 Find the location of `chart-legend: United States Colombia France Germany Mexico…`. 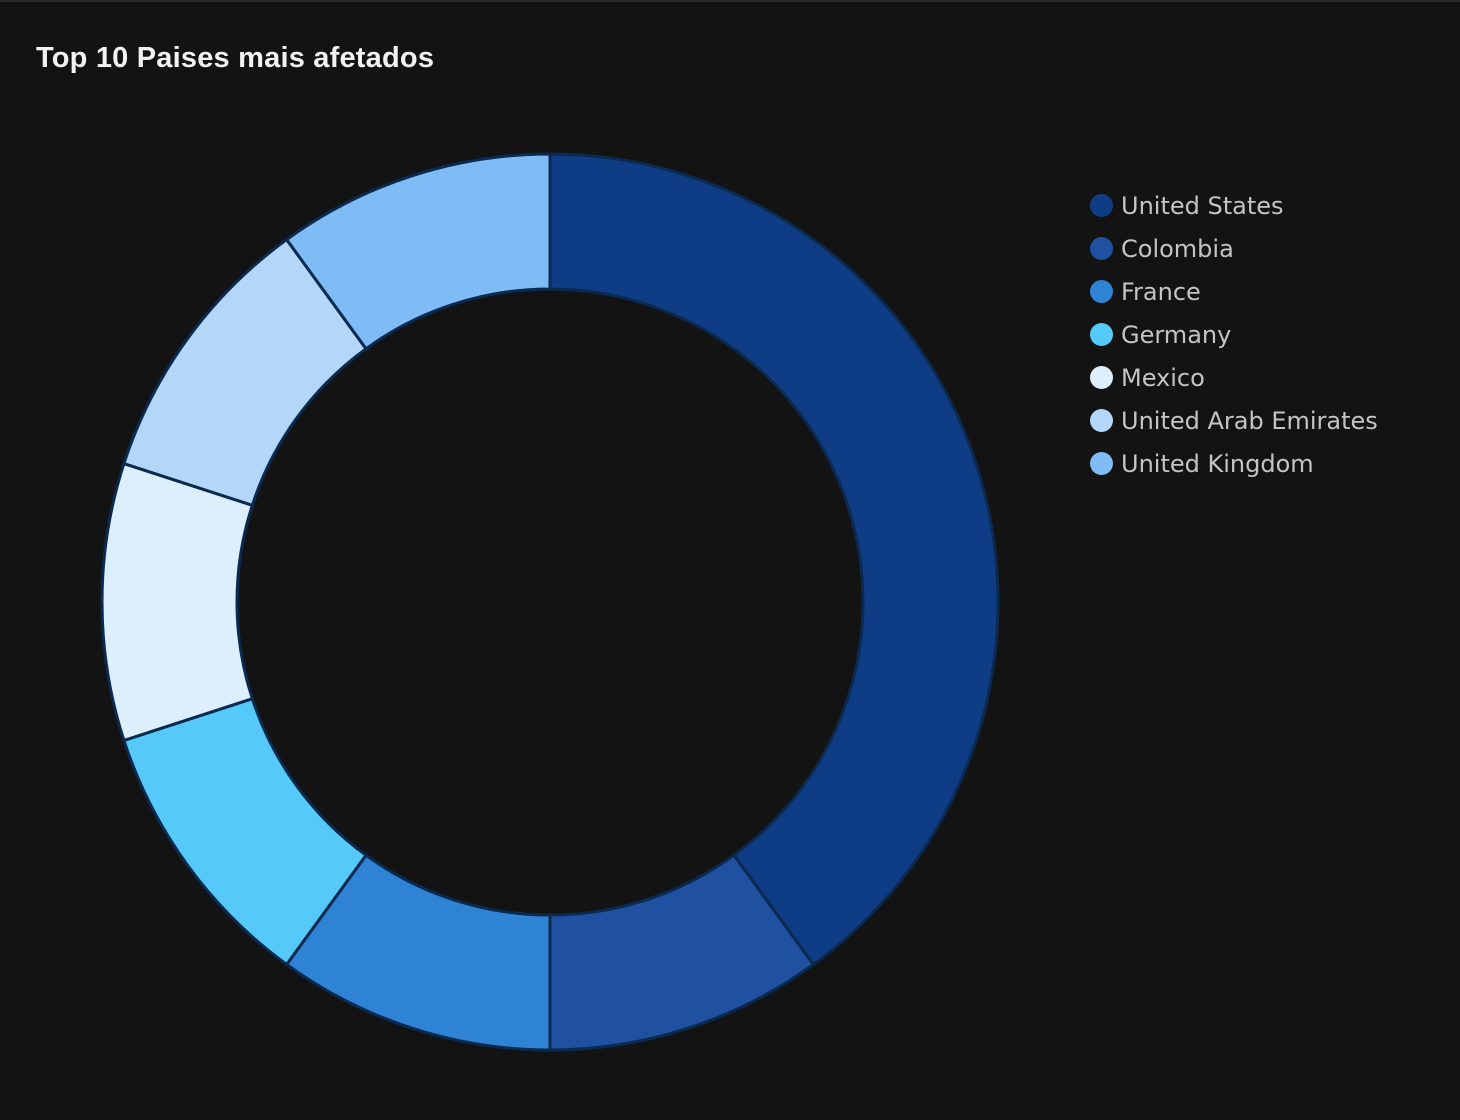

chart-legend: United States Colombia France Germany Mexico… is located at coordinates (1234, 334).